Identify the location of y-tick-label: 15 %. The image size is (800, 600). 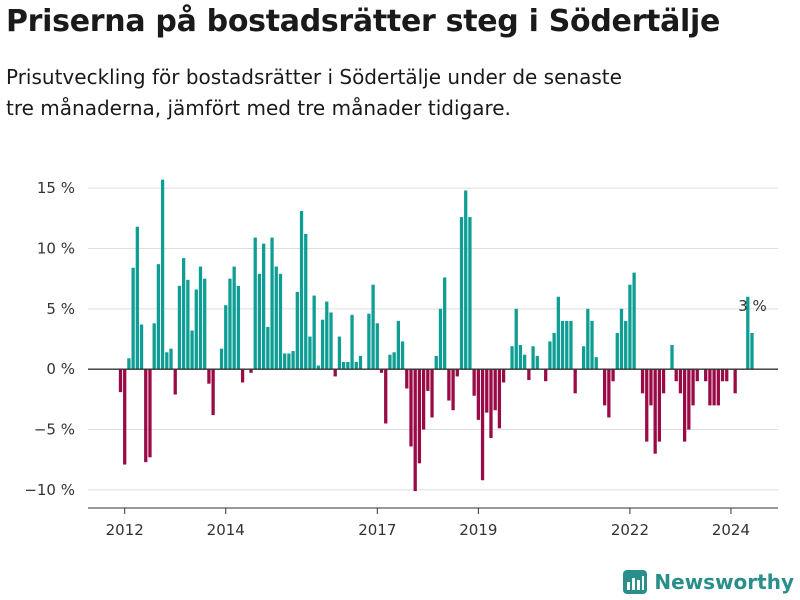
(56, 188).